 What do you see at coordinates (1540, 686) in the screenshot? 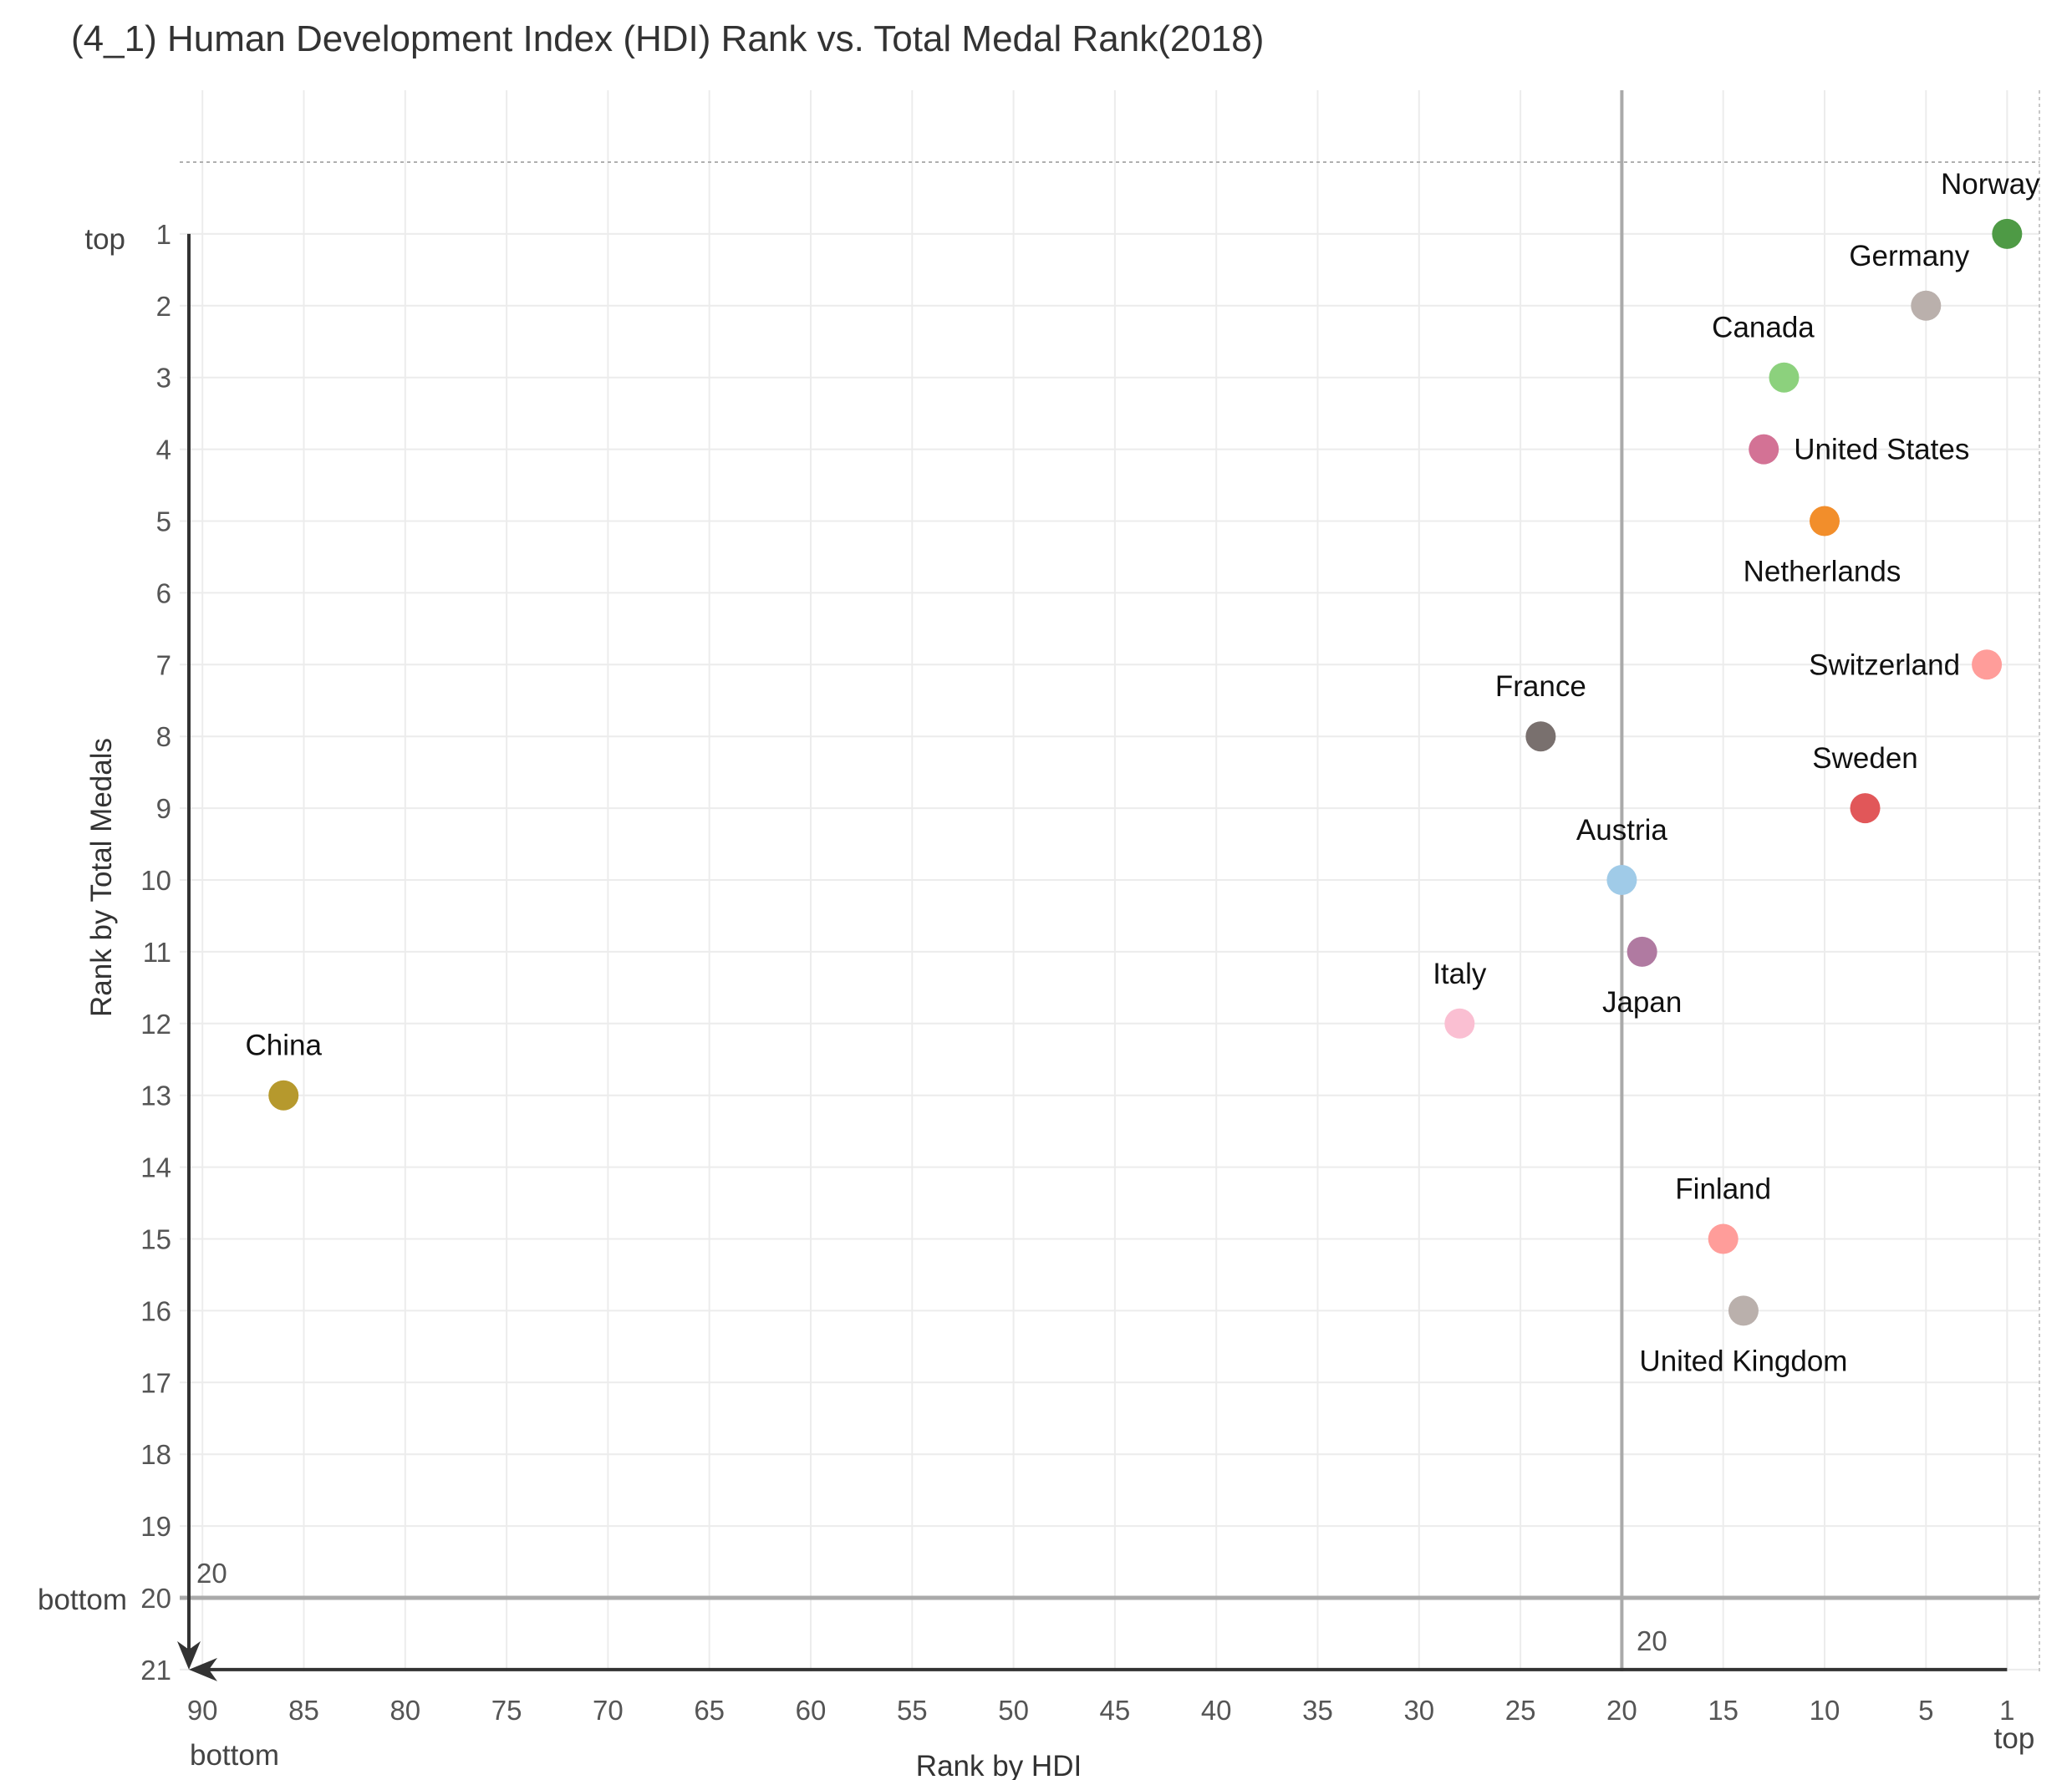
I see `point-label: France` at bounding box center [1540, 686].